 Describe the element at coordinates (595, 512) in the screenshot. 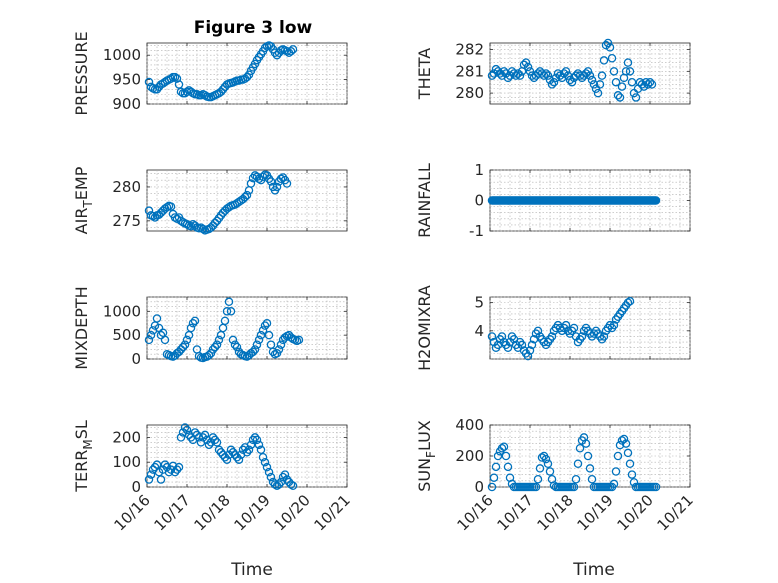

I see `x-tick-label: 10/19` at that location.